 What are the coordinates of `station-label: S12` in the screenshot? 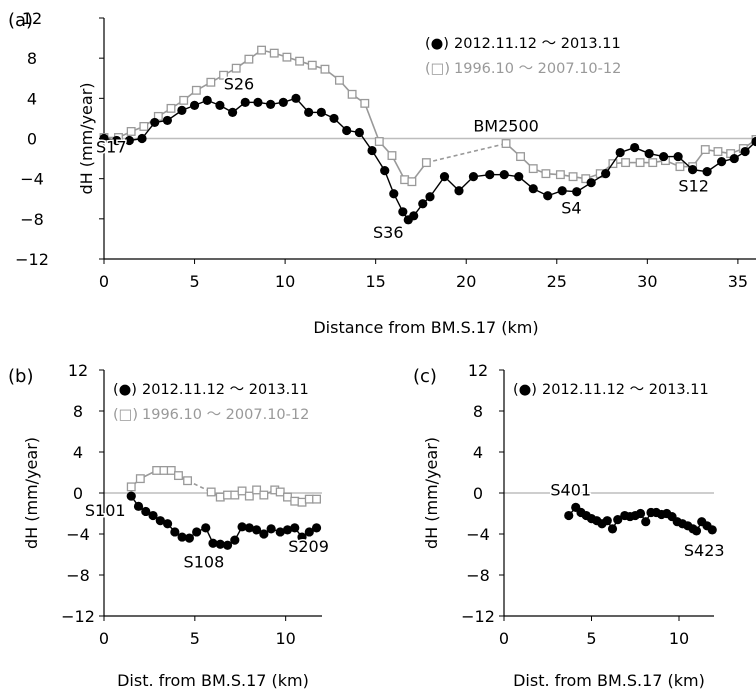 It's located at (693, 186).